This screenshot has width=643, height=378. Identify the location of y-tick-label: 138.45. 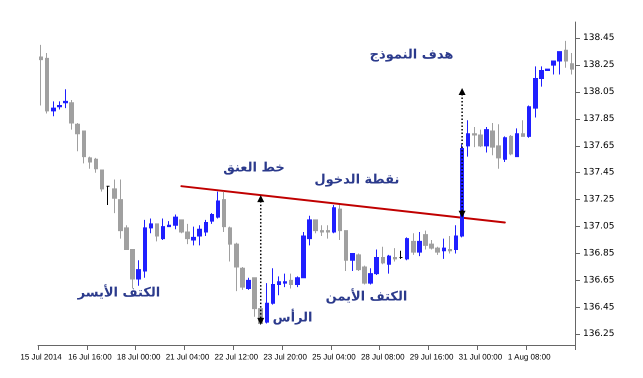
(598, 38).